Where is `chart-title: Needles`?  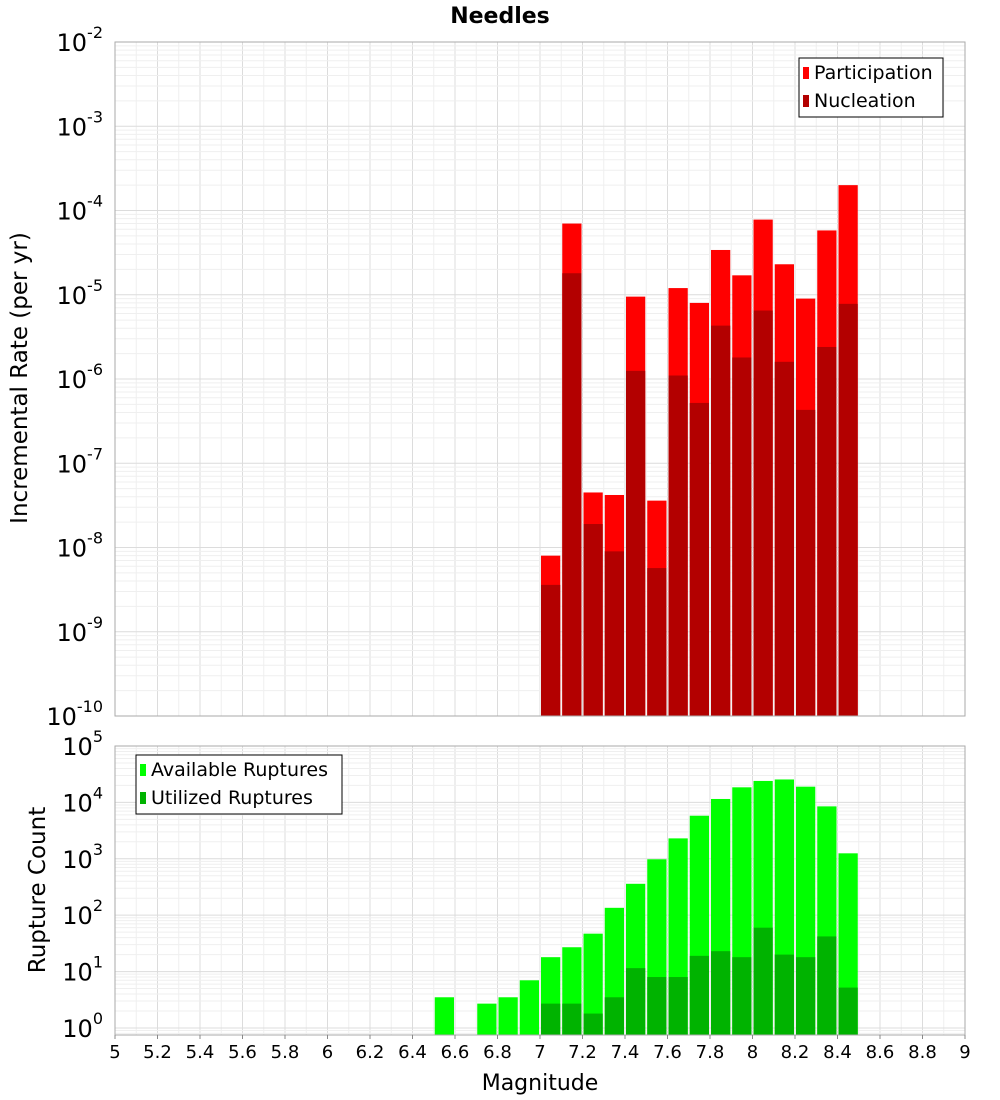 chart-title: Needles is located at coordinates (500, 16).